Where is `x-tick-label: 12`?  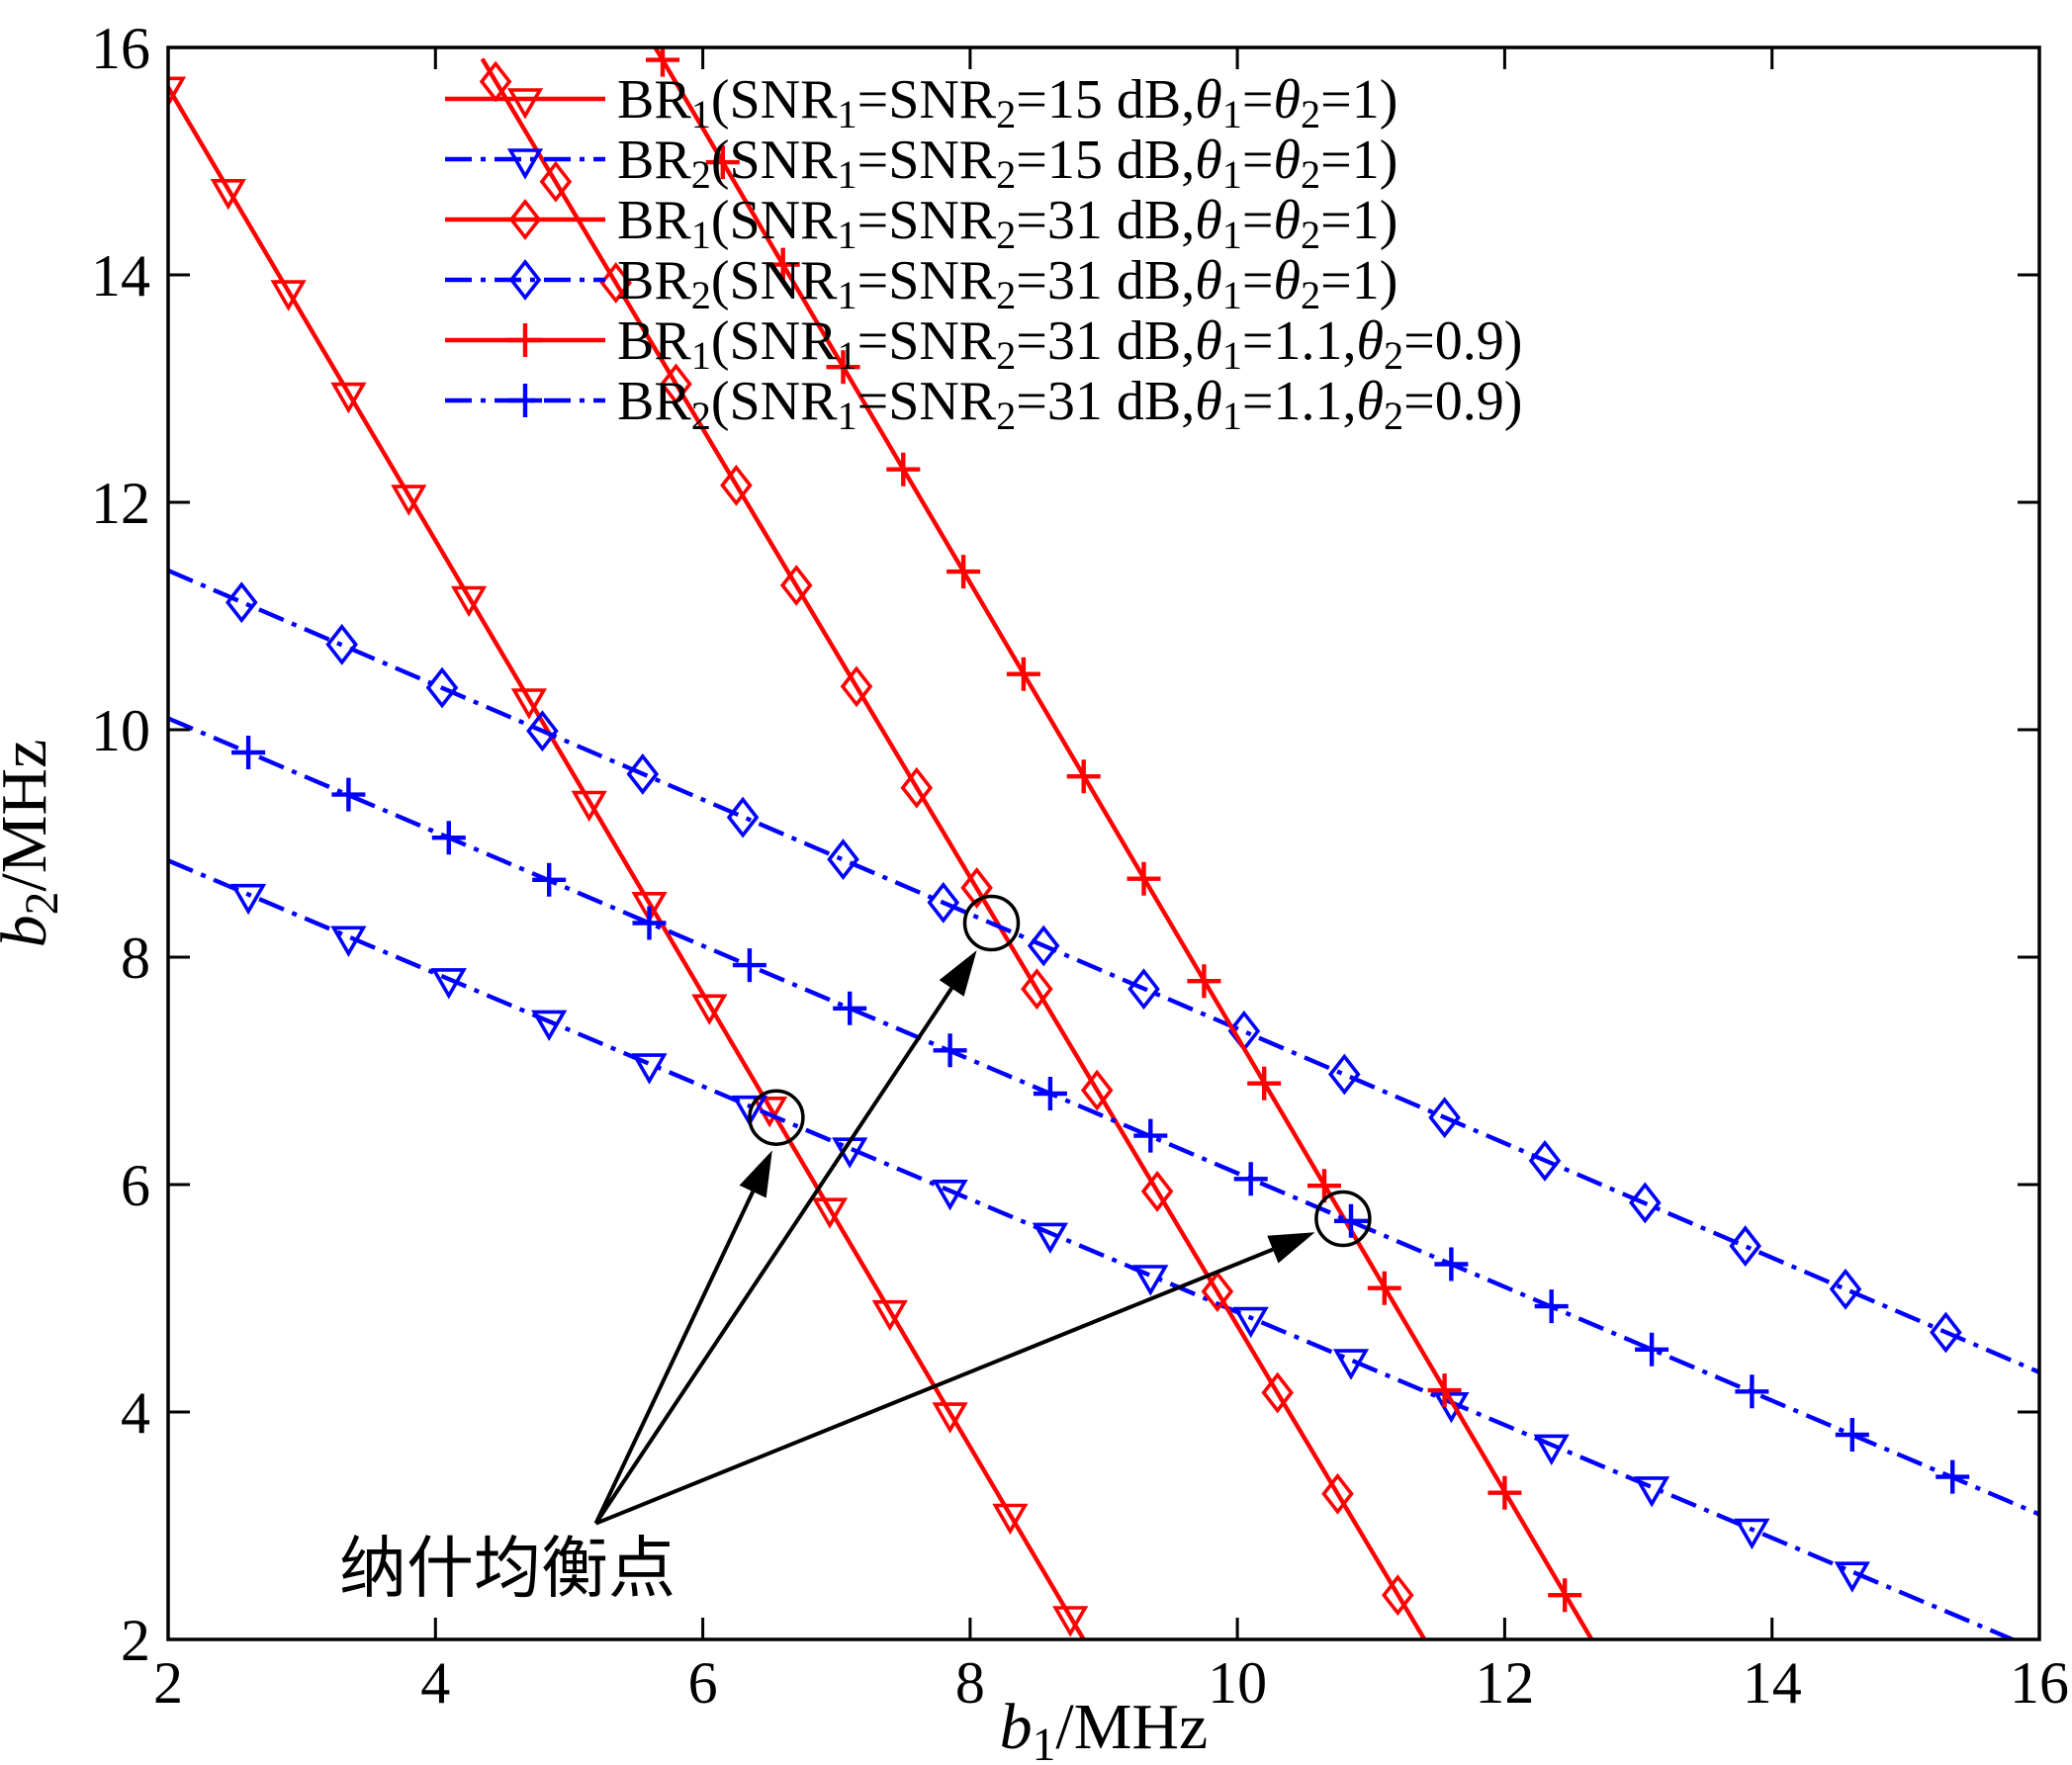
x-tick-label: 12 is located at coordinates (1504, 1683).